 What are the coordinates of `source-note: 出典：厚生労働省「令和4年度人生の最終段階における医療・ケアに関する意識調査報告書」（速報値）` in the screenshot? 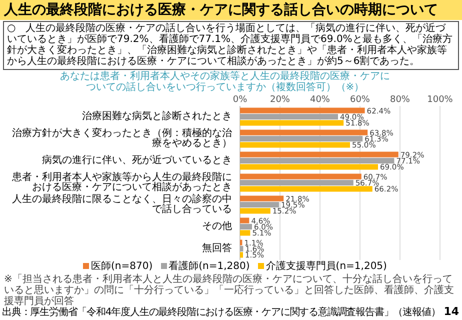 It's located at (222, 313).